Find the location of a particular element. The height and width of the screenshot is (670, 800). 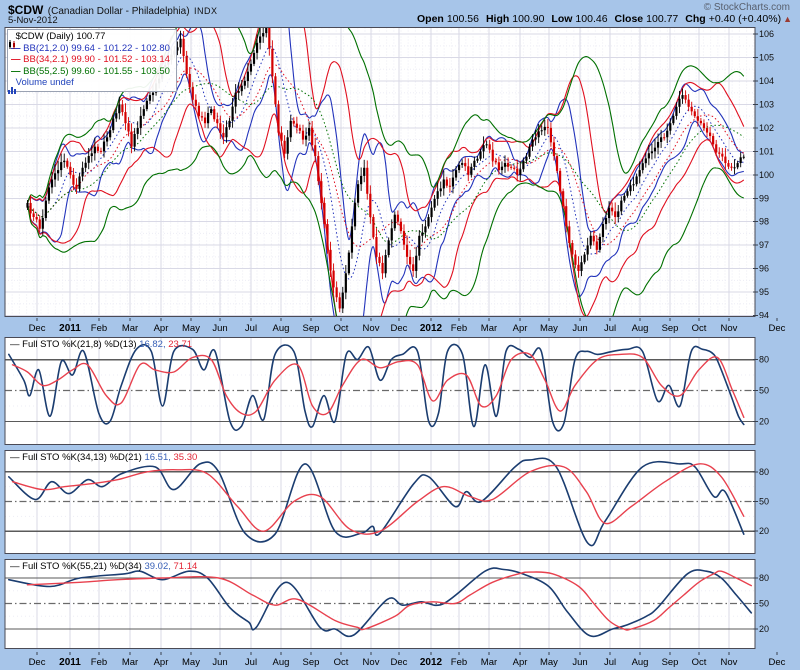

stoch2-k-value: 16.51, is located at coordinates (157, 457).